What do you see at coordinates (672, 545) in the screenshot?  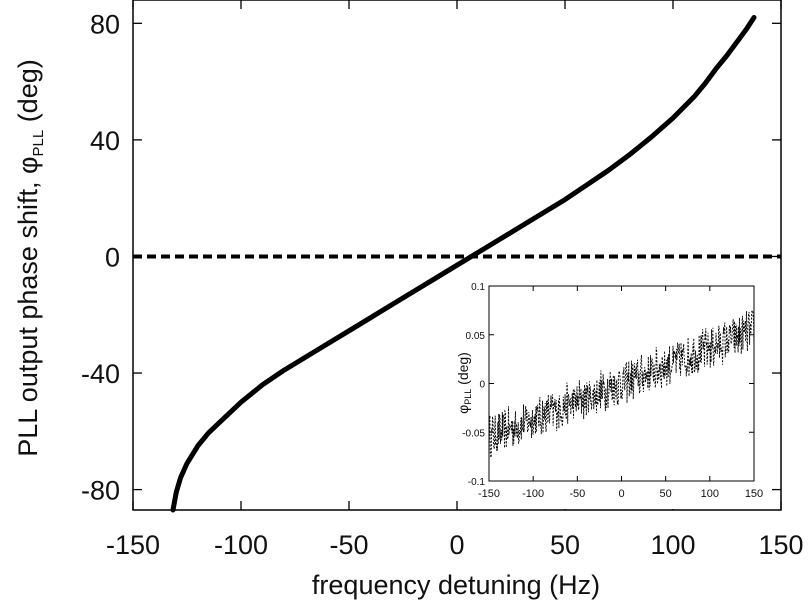 I see `x-tick-label: 100` at bounding box center [672, 545].